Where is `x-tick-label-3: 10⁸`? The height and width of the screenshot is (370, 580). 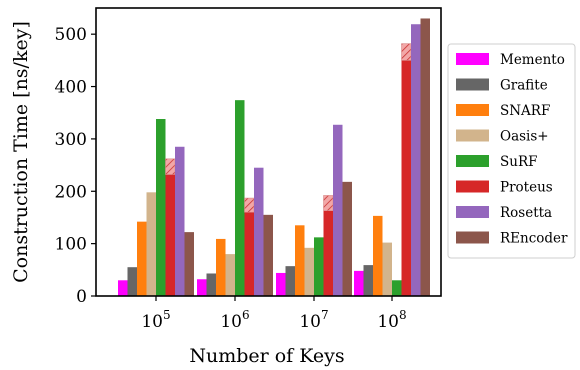
x-tick-label-3: 10⁸ is located at coordinates (391, 320).